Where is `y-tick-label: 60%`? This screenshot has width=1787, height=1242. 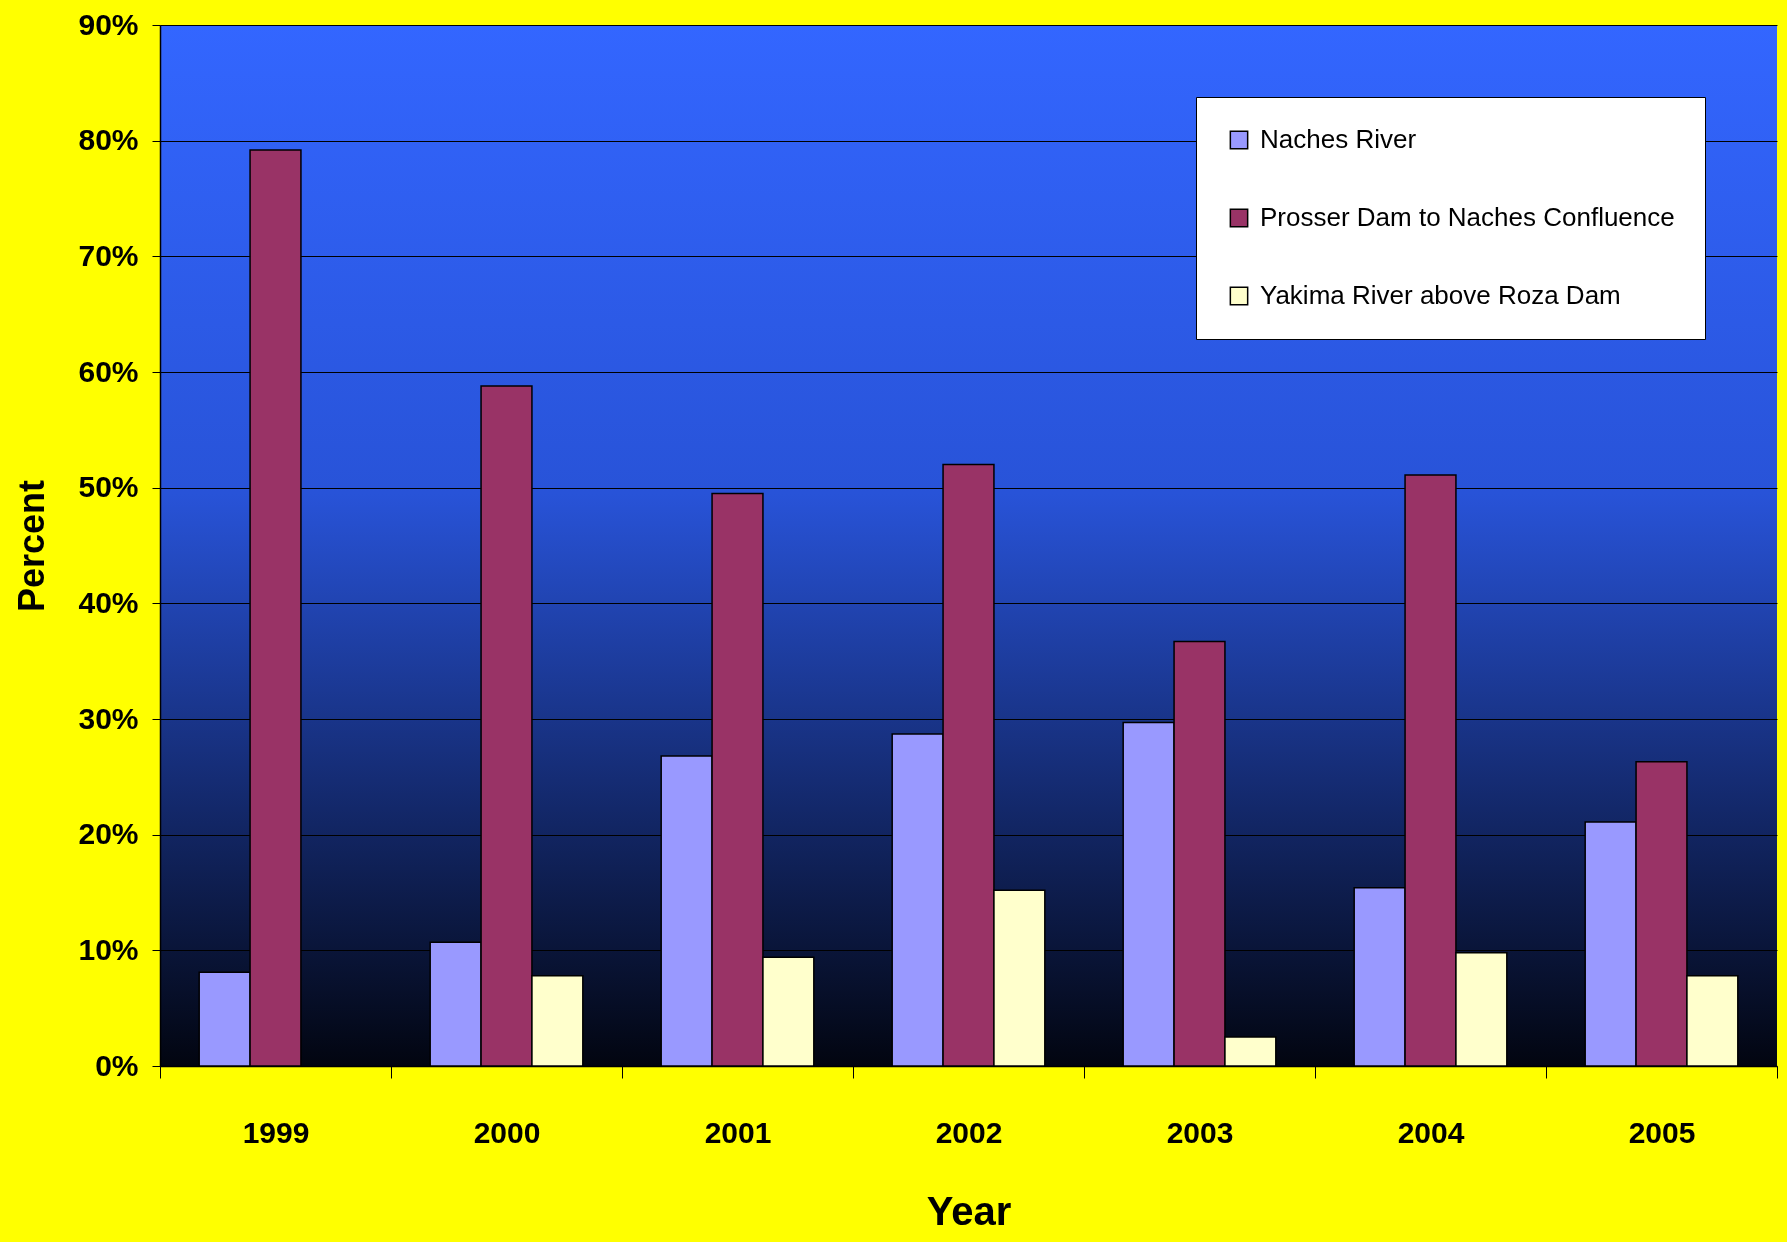
y-tick-label: 60% is located at coordinates (108, 371).